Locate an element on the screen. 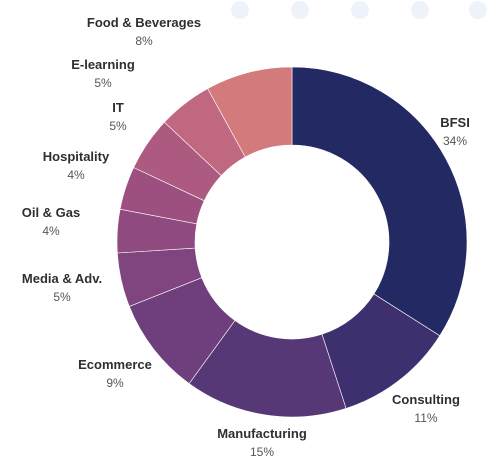 The image size is (502, 463). slice-name: BFSI is located at coordinates (455, 122).